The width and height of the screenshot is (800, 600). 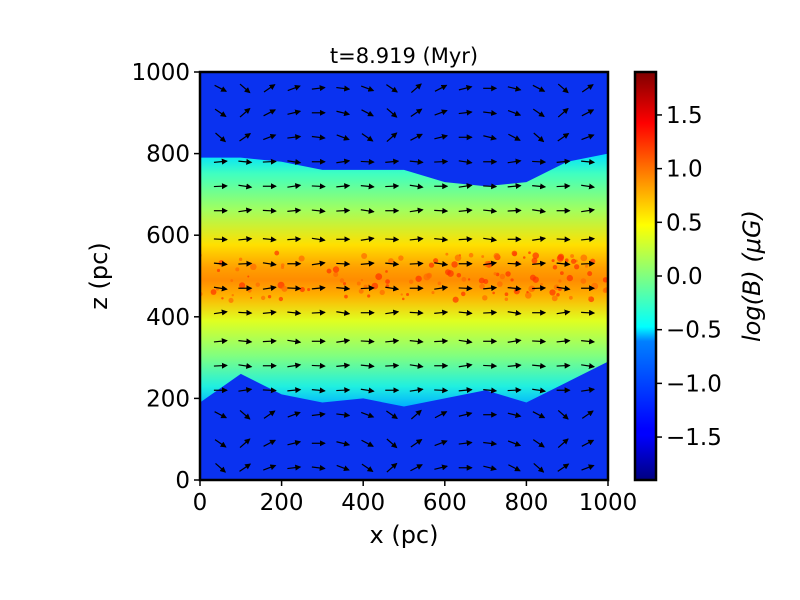 What do you see at coordinates (684, 116) in the screenshot?
I see `colorbar-tick-label: 1.5` at bounding box center [684, 116].